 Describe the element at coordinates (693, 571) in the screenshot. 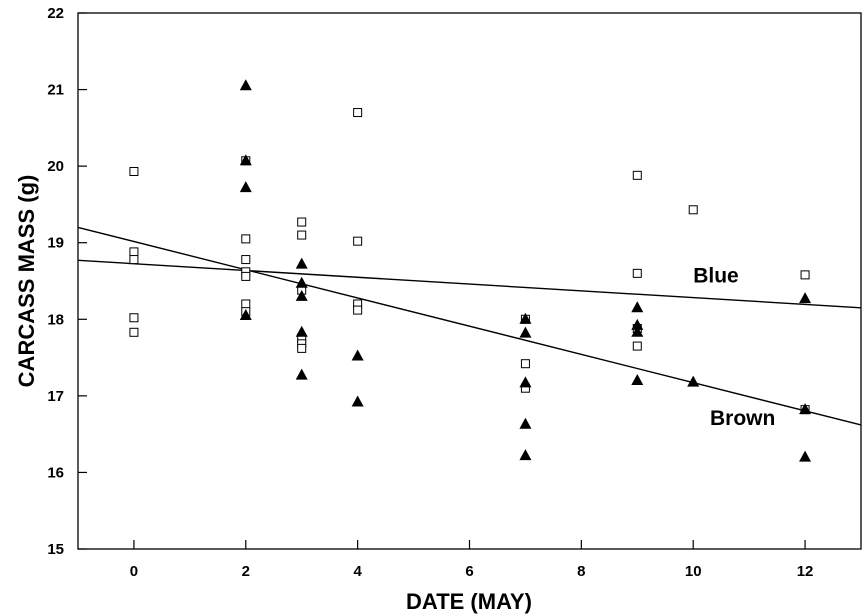

I see `x-tick-label: 10` at that location.